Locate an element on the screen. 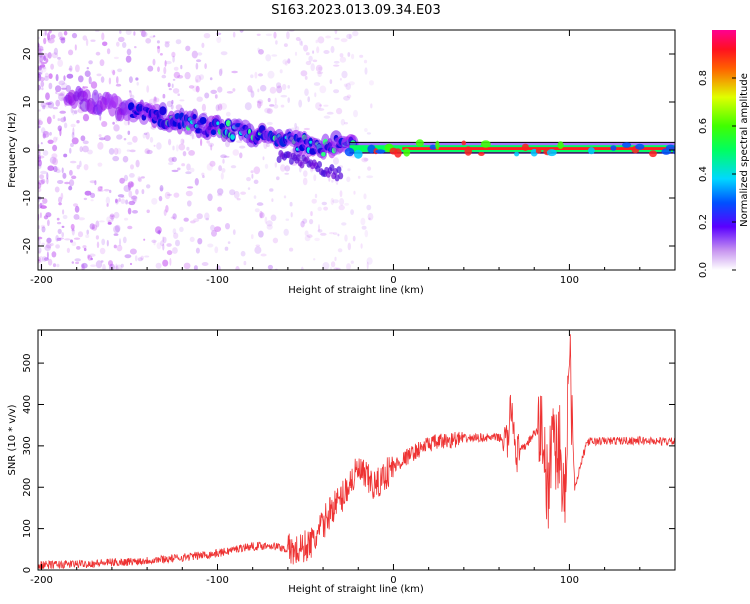 Image resolution: width=750 pixels, height=604 pixels. spectrogram-branch-blob is located at coordinates (302, 165).